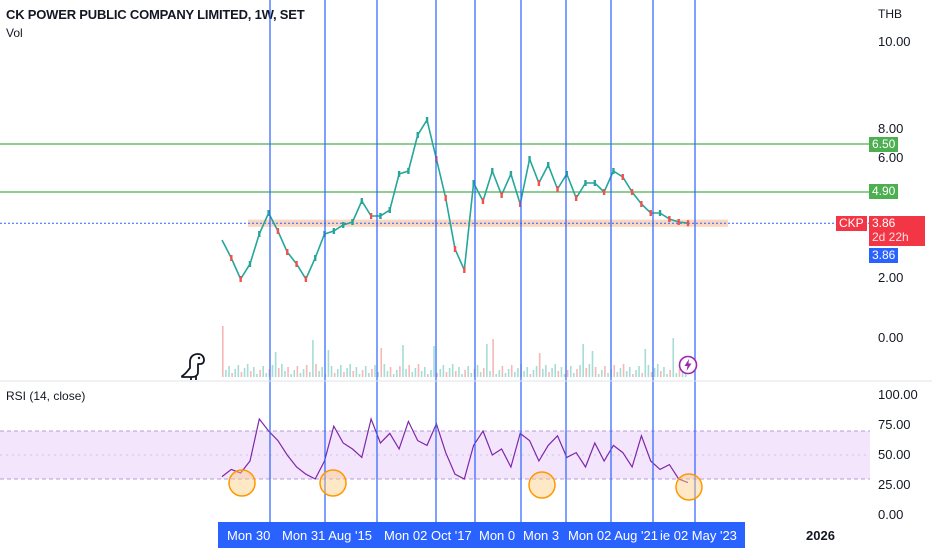  I want to click on time-axis-label: Mon 30, so click(249, 535).